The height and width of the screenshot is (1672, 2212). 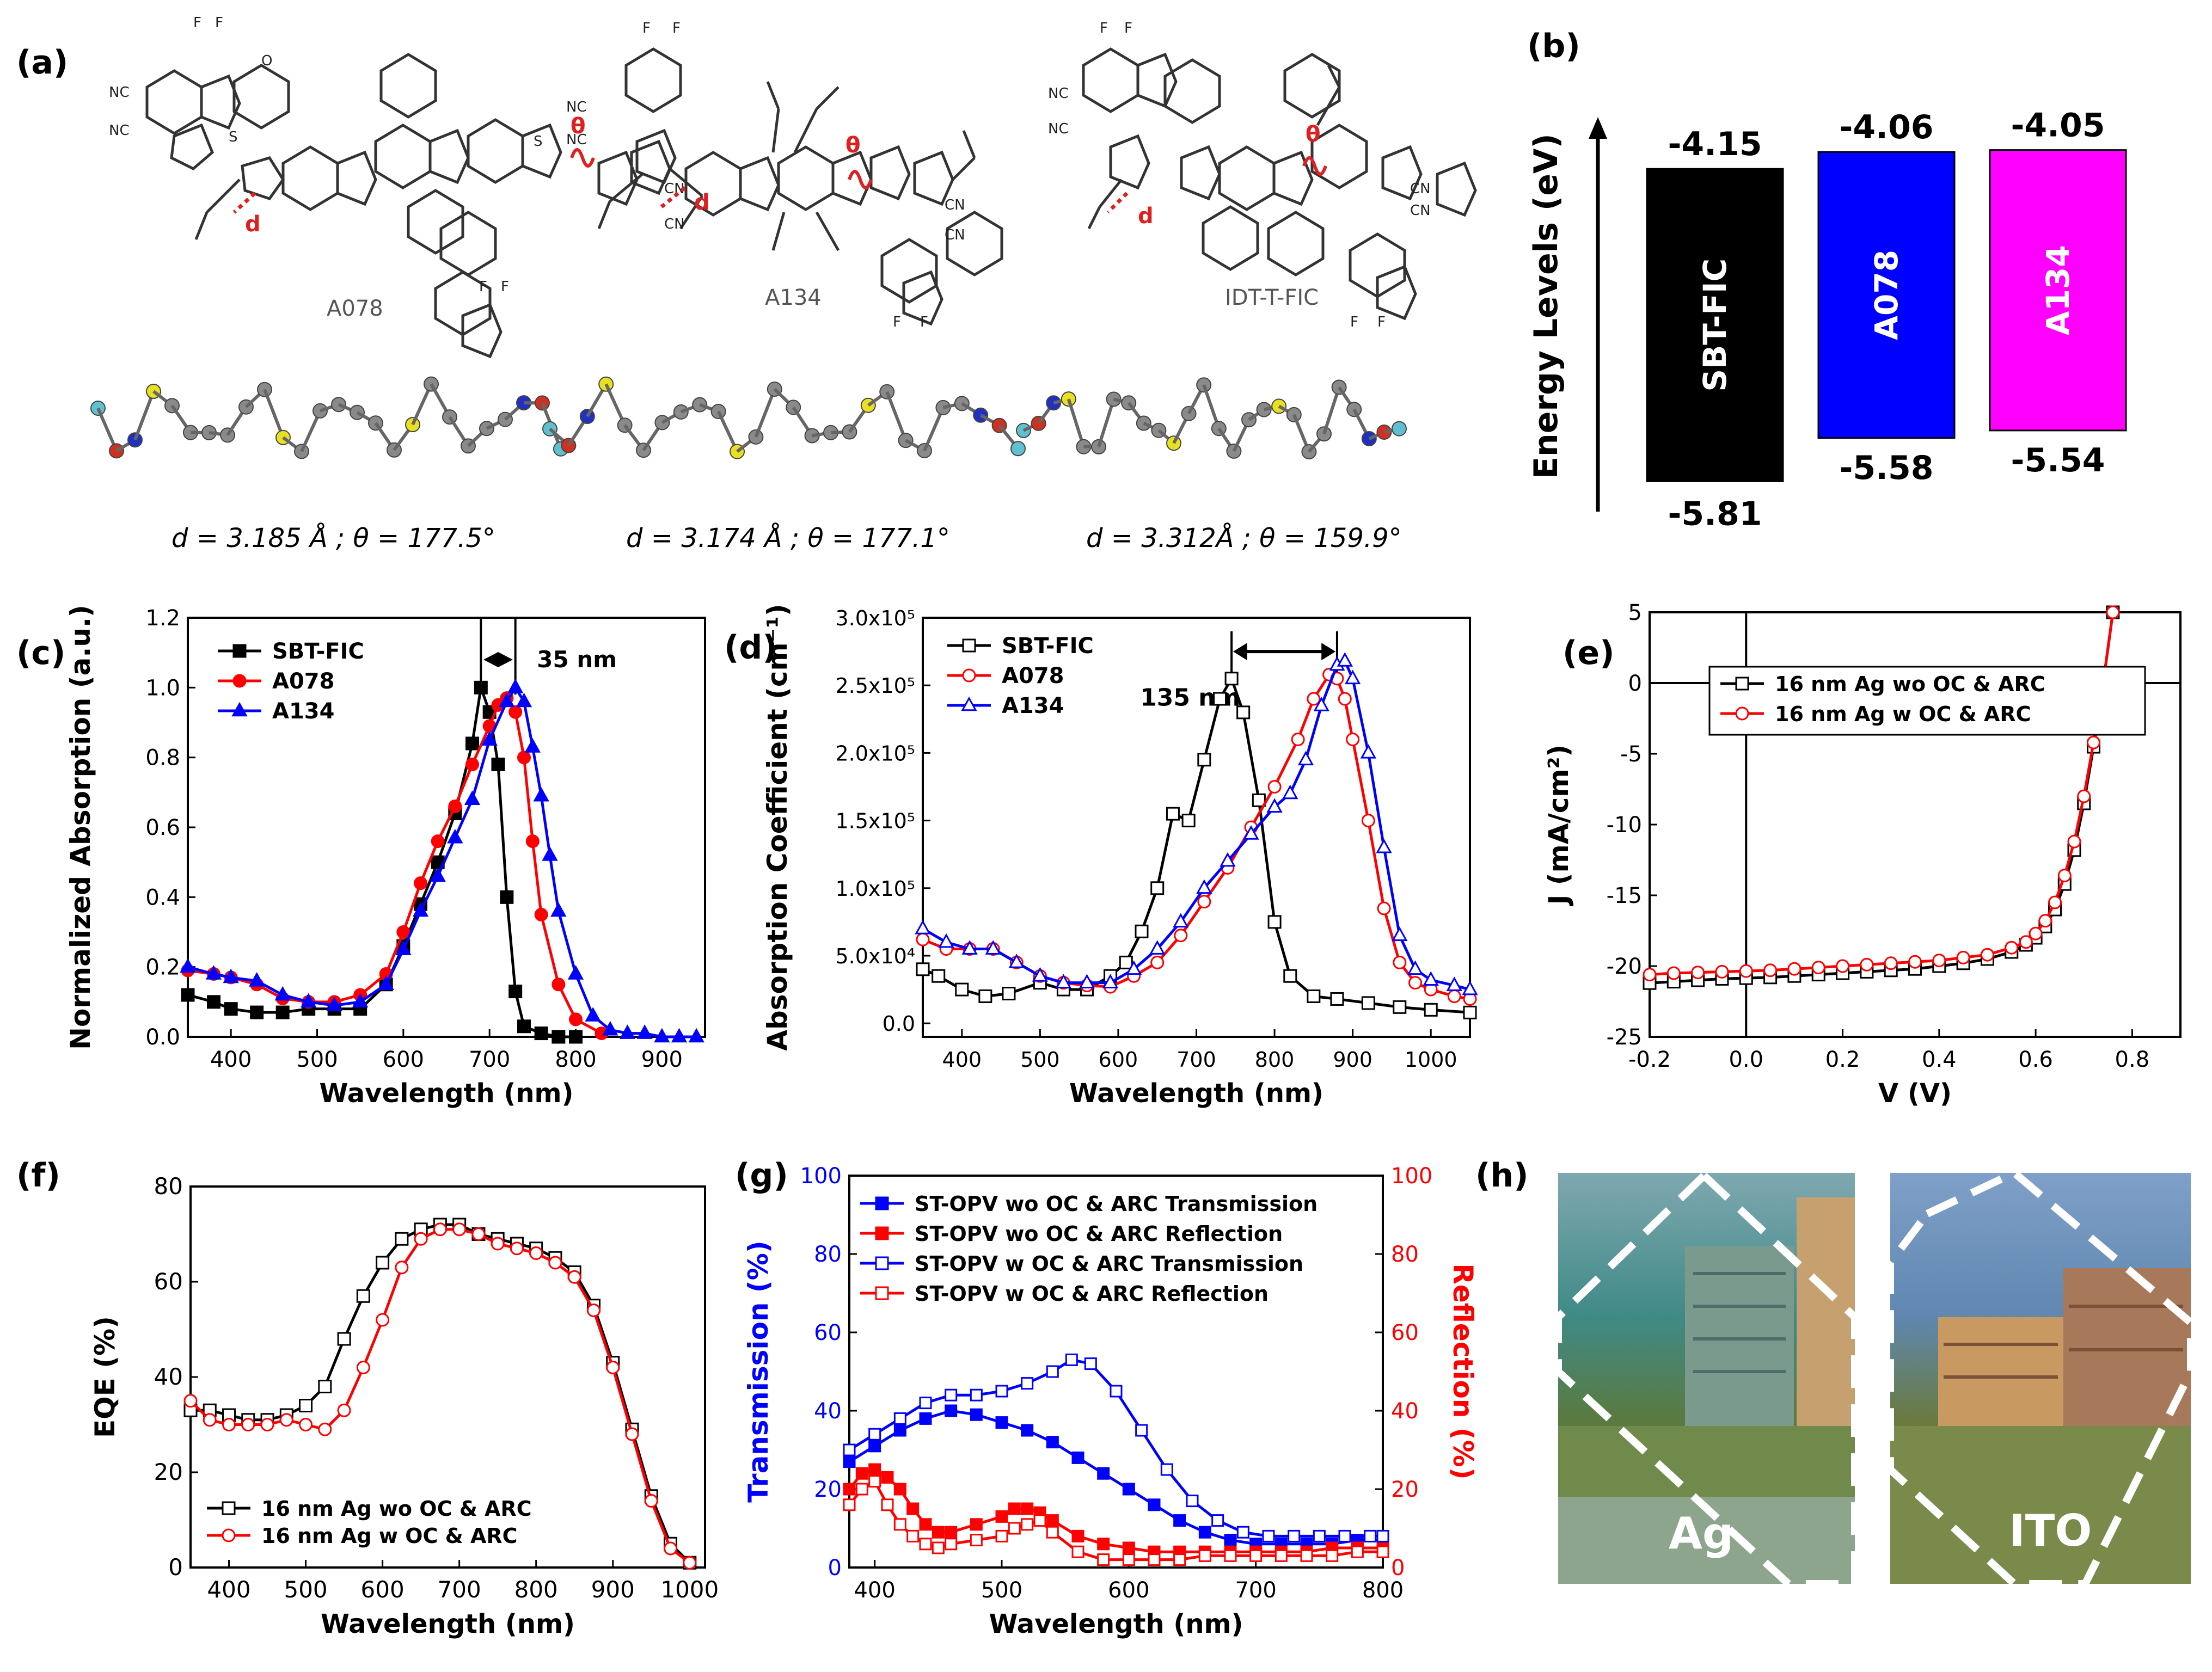 What do you see at coordinates (1313, 134) in the screenshot?
I see `annot-theta-3: θ` at bounding box center [1313, 134].